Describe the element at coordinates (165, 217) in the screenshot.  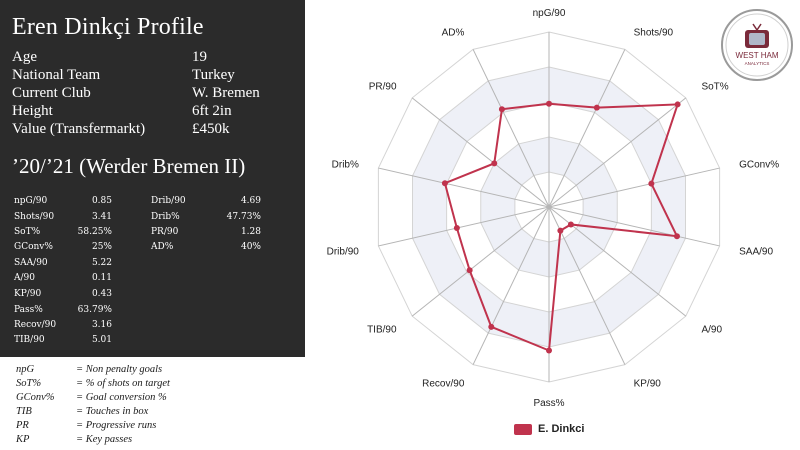
I see `stat-label: Drib%` at that location.